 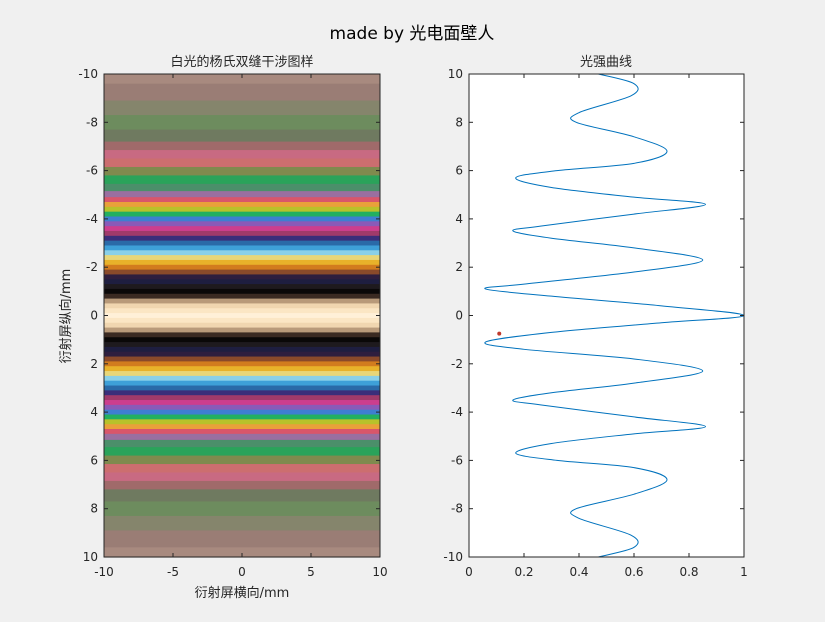 I want to click on x-tick-label: 1, so click(x=744, y=572).